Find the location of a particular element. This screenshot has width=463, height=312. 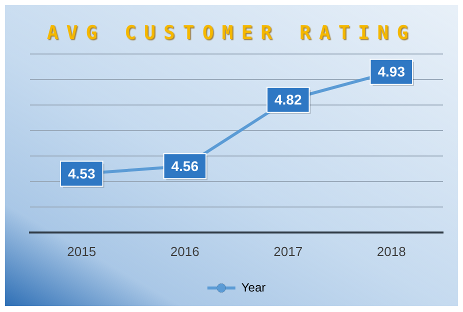

chart-title: AVG CUSTOMER RATING is located at coordinates (232, 33).